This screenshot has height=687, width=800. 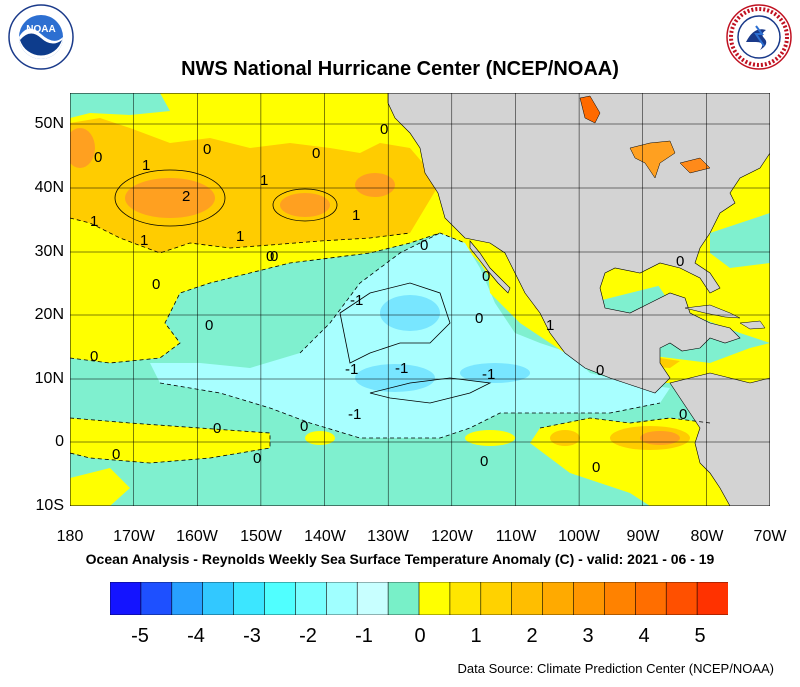 I want to click on lon-label: 130W, so click(x=388, y=536).